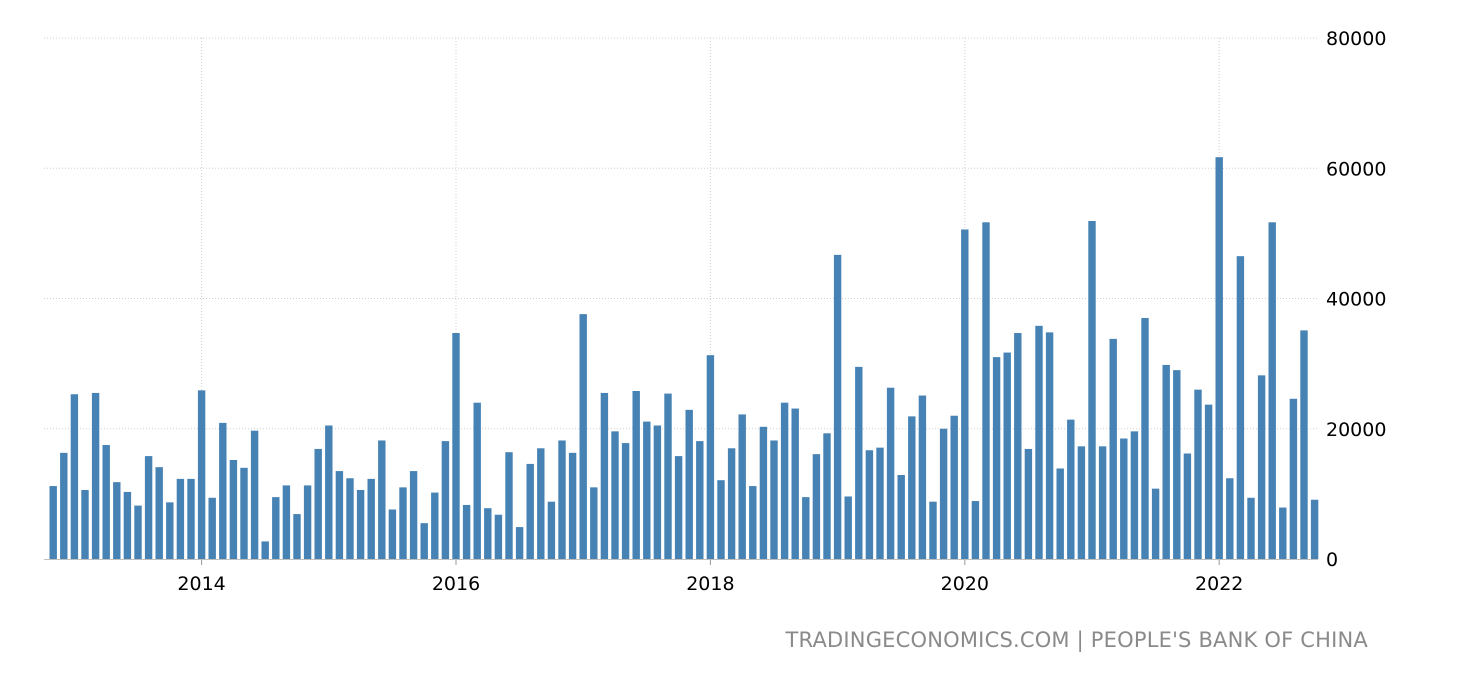  Describe the element at coordinates (710, 584) in the screenshot. I see `x-tick-label: 2018` at that location.